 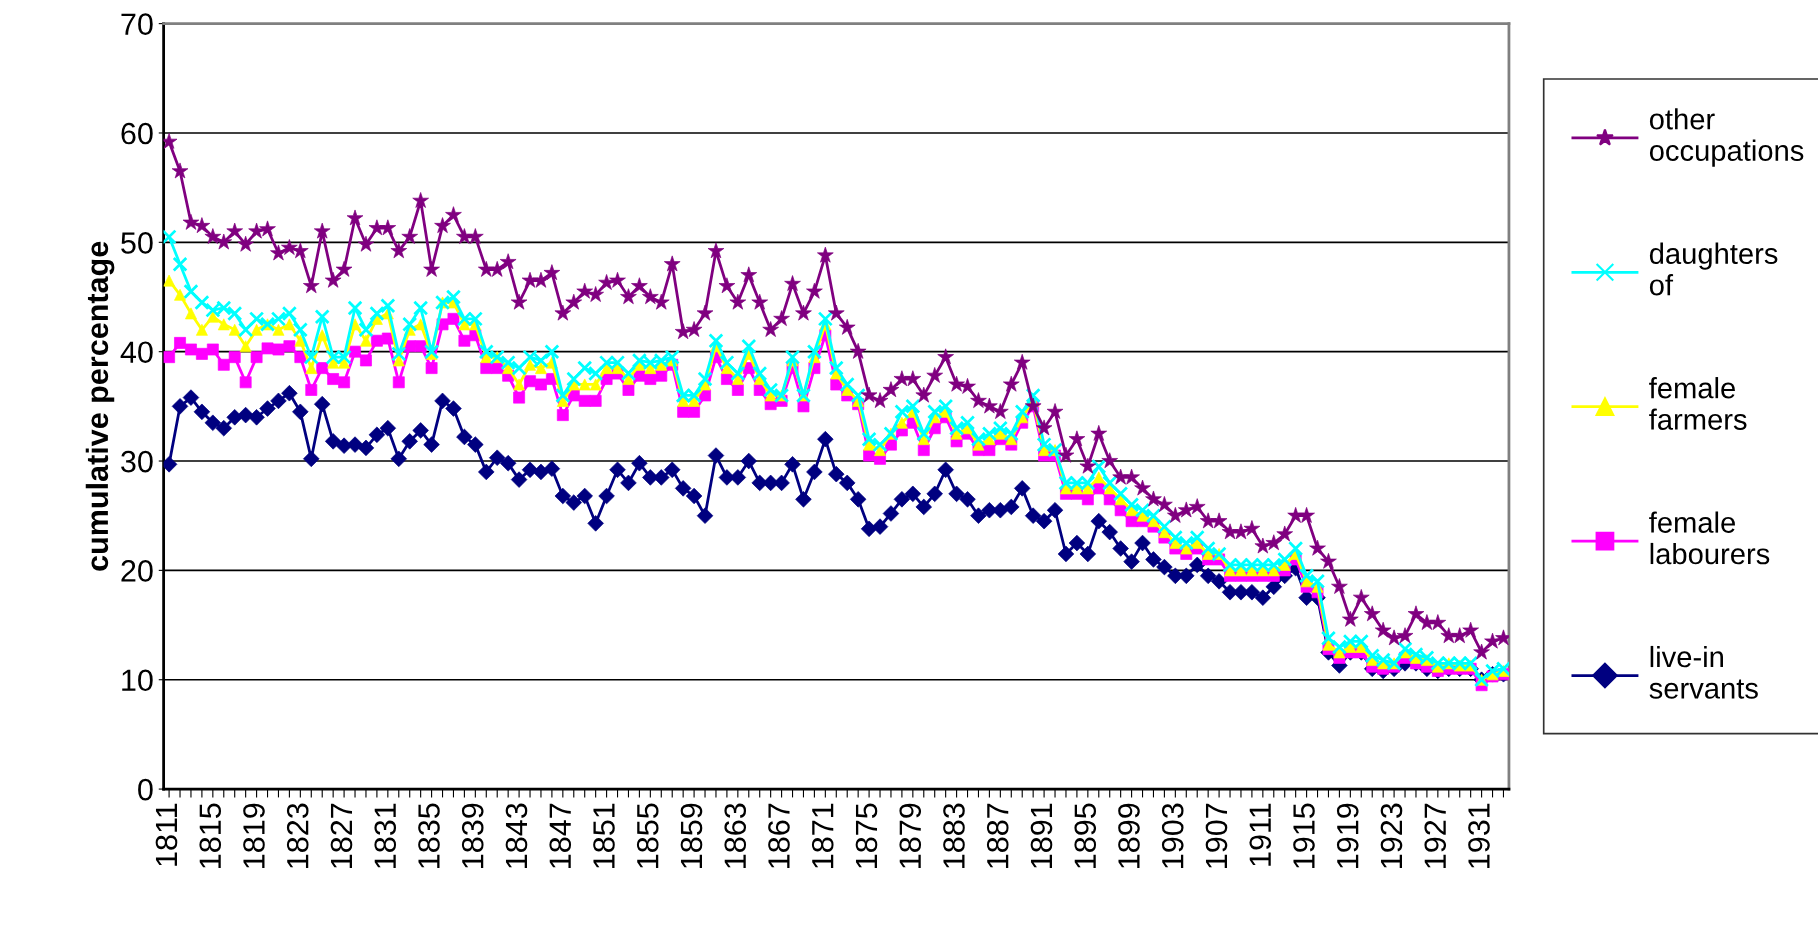 What do you see at coordinates (297, 835) in the screenshot?
I see `x-tick-label: 1823` at bounding box center [297, 835].